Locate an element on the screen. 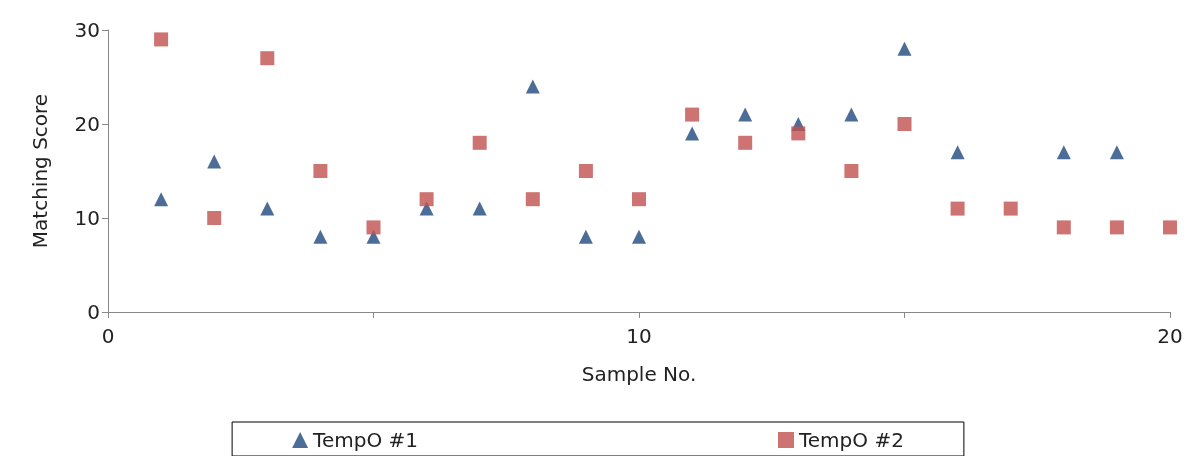 This screenshot has height=464, width=1198. x-tick-label: 0 is located at coordinates (108, 336).